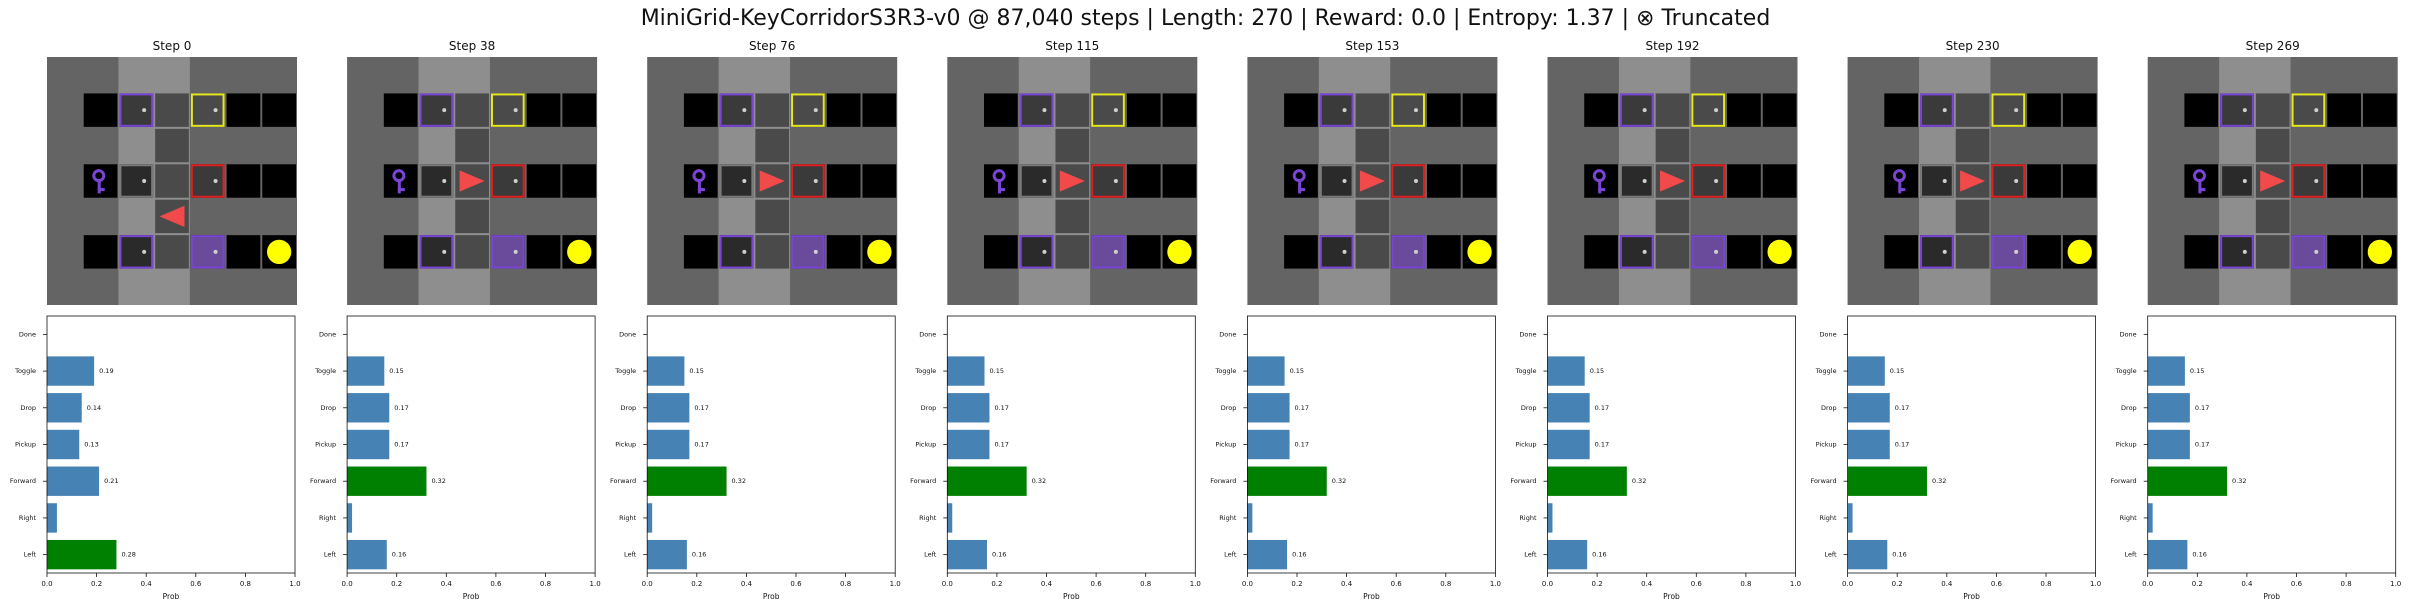  What do you see at coordinates (1745, 584) in the screenshot?
I see `x-tick-label: 0.8` at bounding box center [1745, 584].